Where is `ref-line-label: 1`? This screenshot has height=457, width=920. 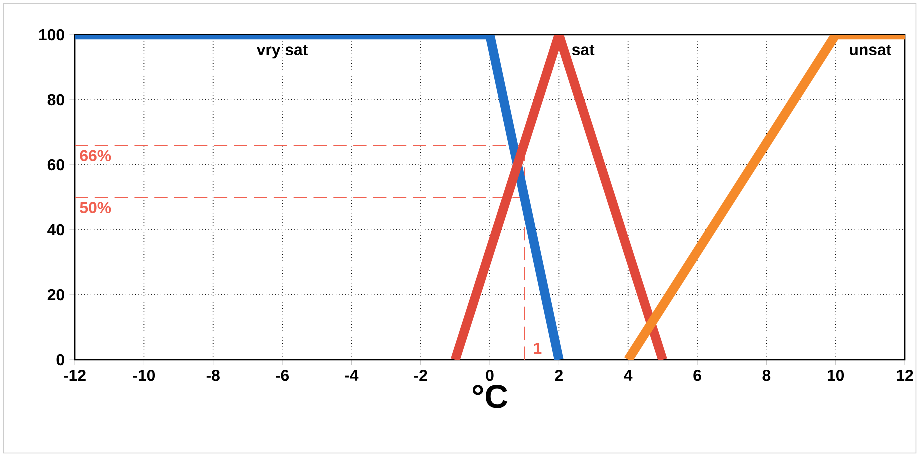 ref-line-label: 1 is located at coordinates (538, 348).